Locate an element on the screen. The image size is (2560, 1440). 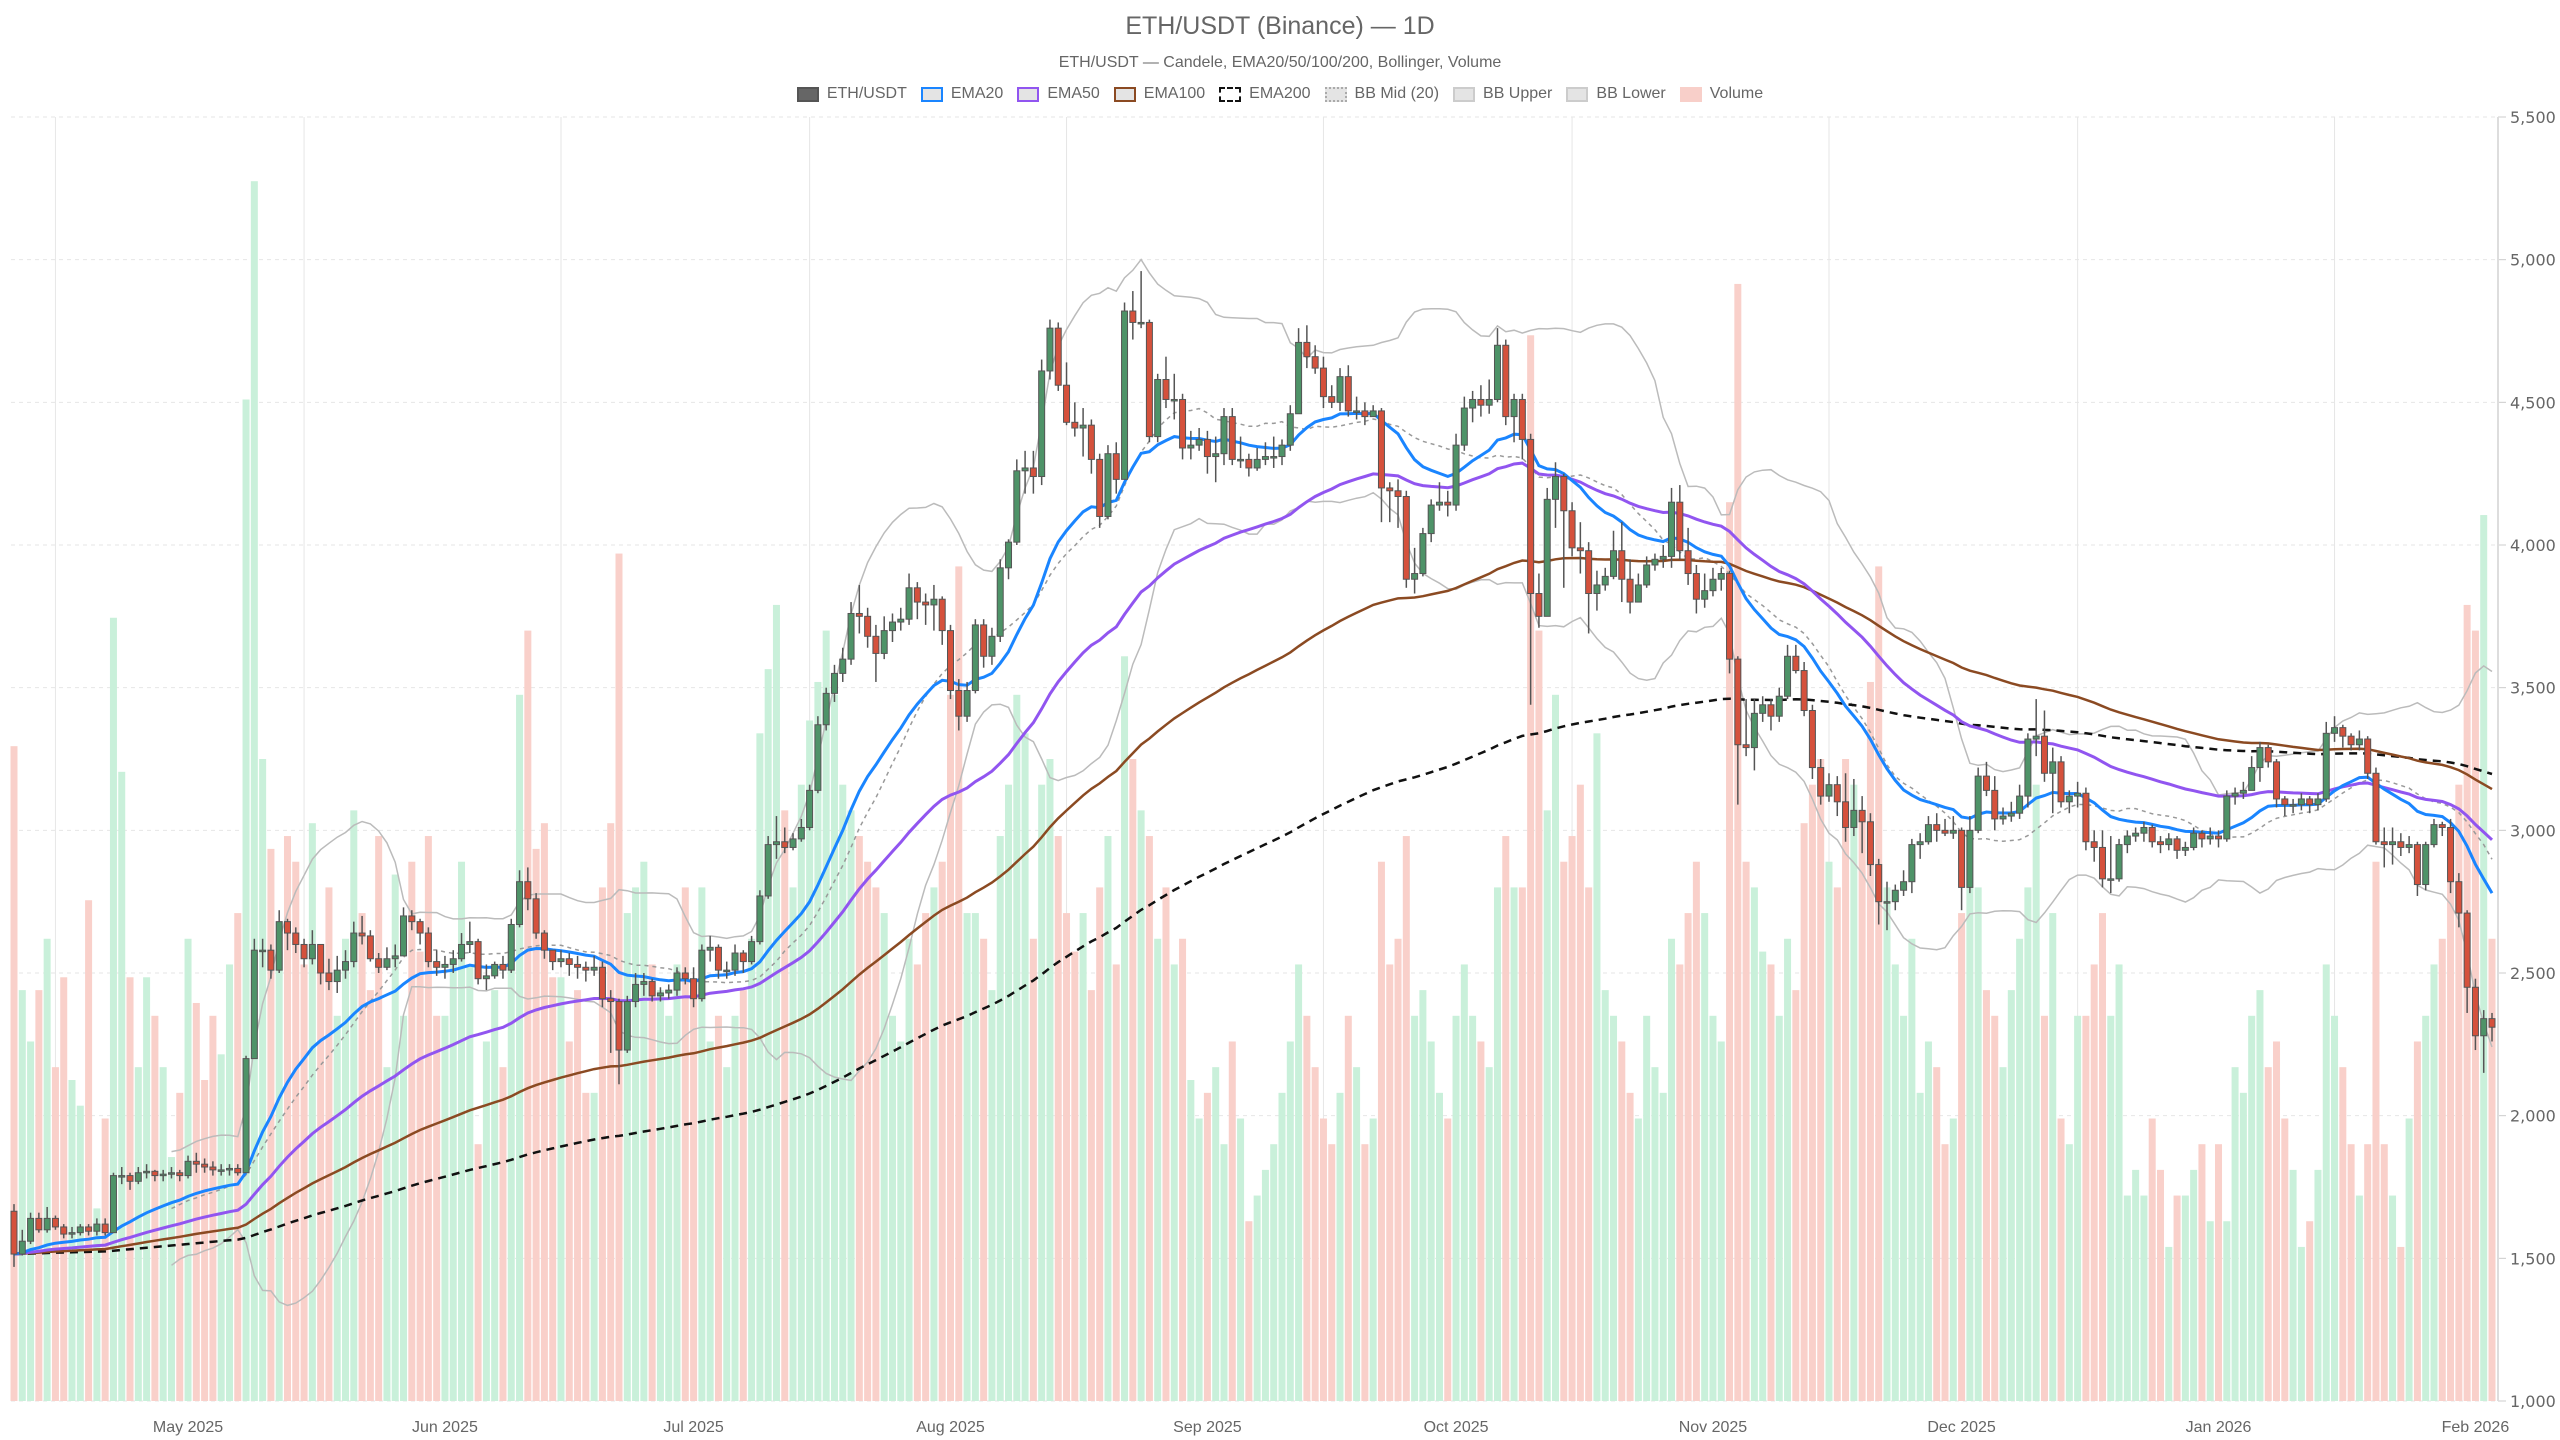
legend-item: EMA50 is located at coordinates (1058, 94).